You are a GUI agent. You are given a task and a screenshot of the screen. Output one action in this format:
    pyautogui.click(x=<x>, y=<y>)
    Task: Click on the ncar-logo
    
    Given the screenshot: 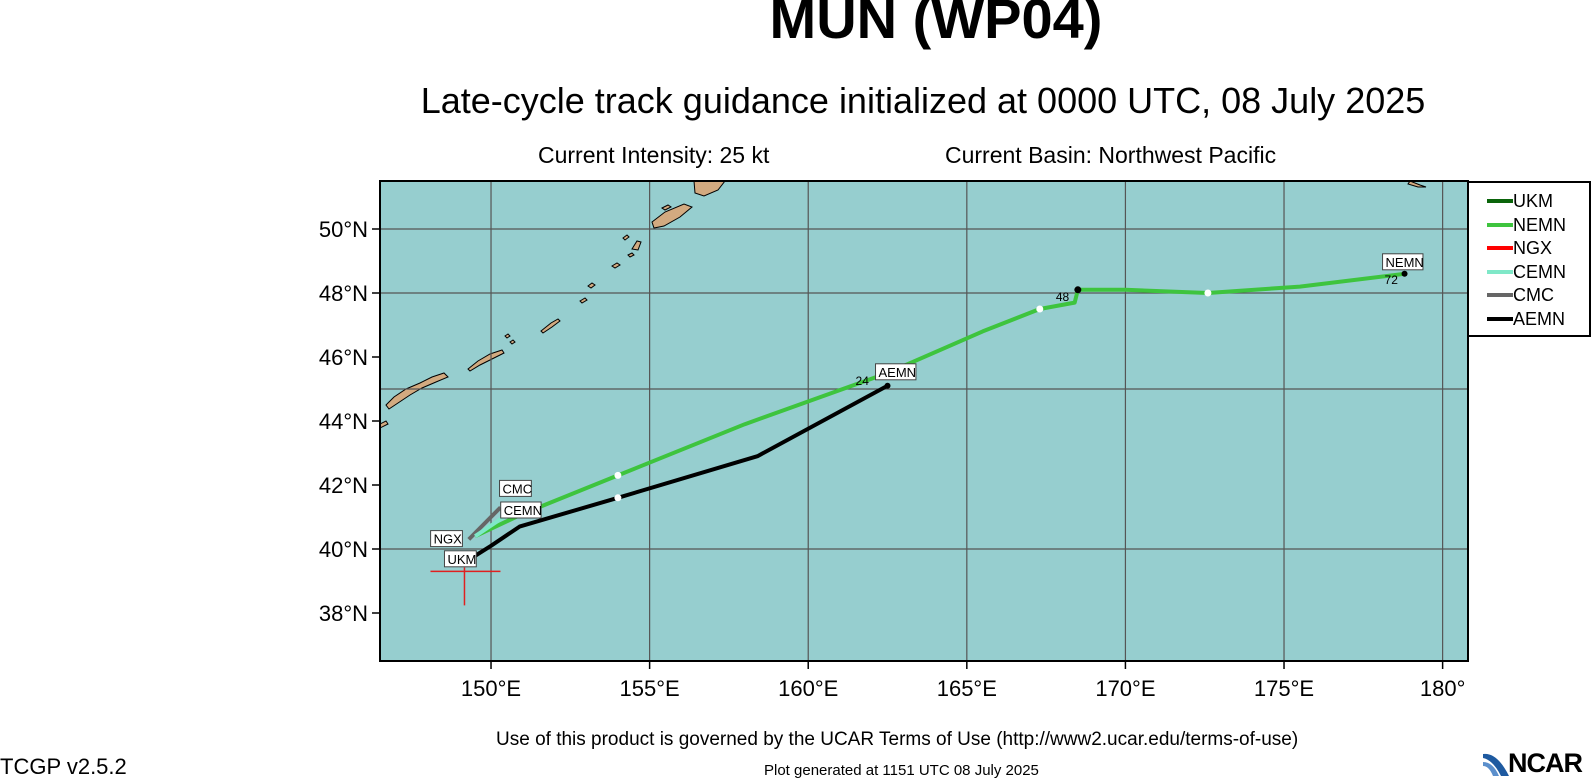 What is the action you would take?
    pyautogui.click(x=1497, y=767)
    